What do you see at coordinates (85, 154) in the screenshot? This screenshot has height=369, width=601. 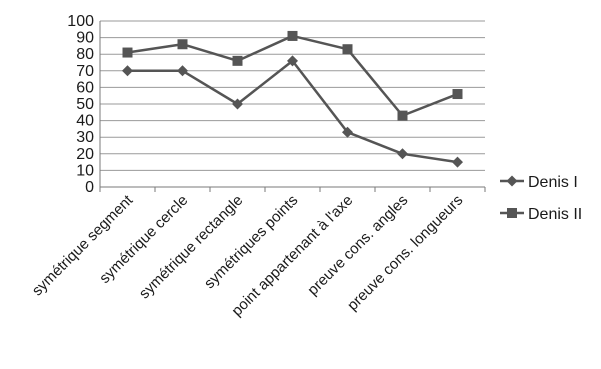 I see `y-tick-label: 20` at bounding box center [85, 154].